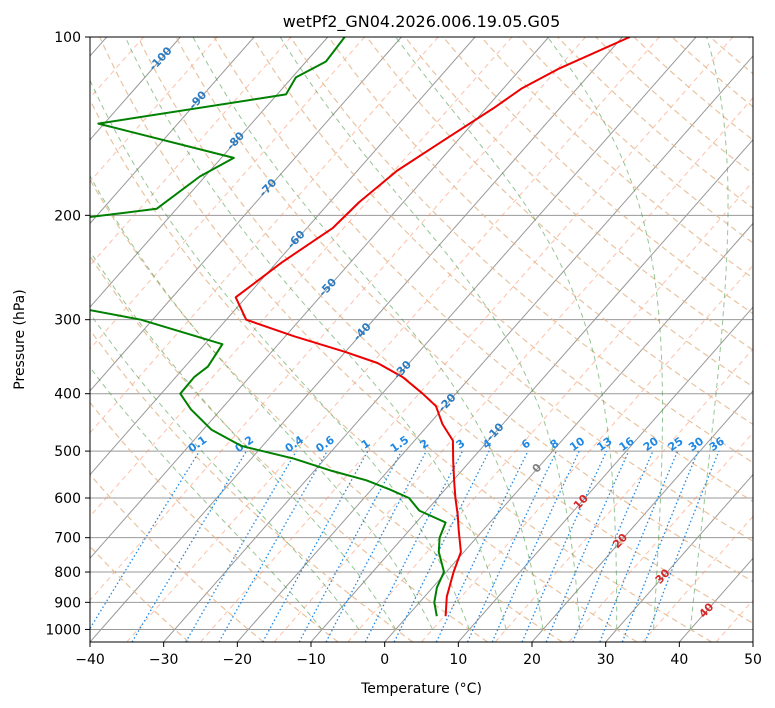 This screenshot has width=775, height=708. Describe the element at coordinates (532, 660) in the screenshot. I see `x-tick-label: 20` at that location.